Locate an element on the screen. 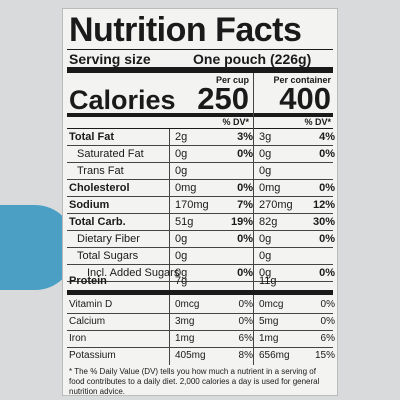 This screenshot has width=400, height=400. nutrient-row: Potassium 405mg 8% 656mg 15% is located at coordinates (201, 356).